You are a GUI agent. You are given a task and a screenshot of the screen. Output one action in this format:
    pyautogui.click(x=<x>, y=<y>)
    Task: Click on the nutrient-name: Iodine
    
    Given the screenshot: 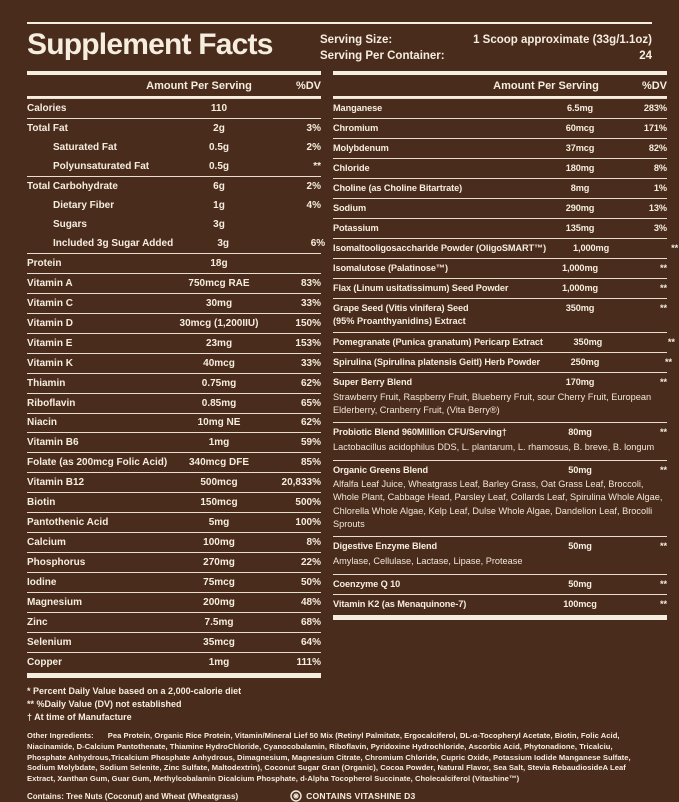 What is the action you would take?
    pyautogui.click(x=42, y=583)
    